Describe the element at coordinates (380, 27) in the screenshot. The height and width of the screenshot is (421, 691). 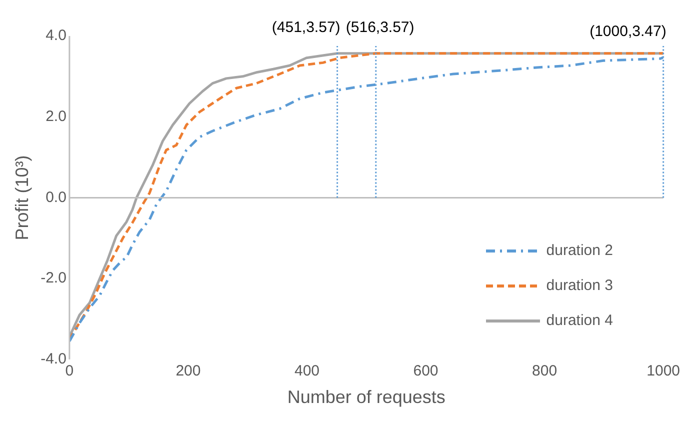
I see `annotation: (516,3.57)` at that location.